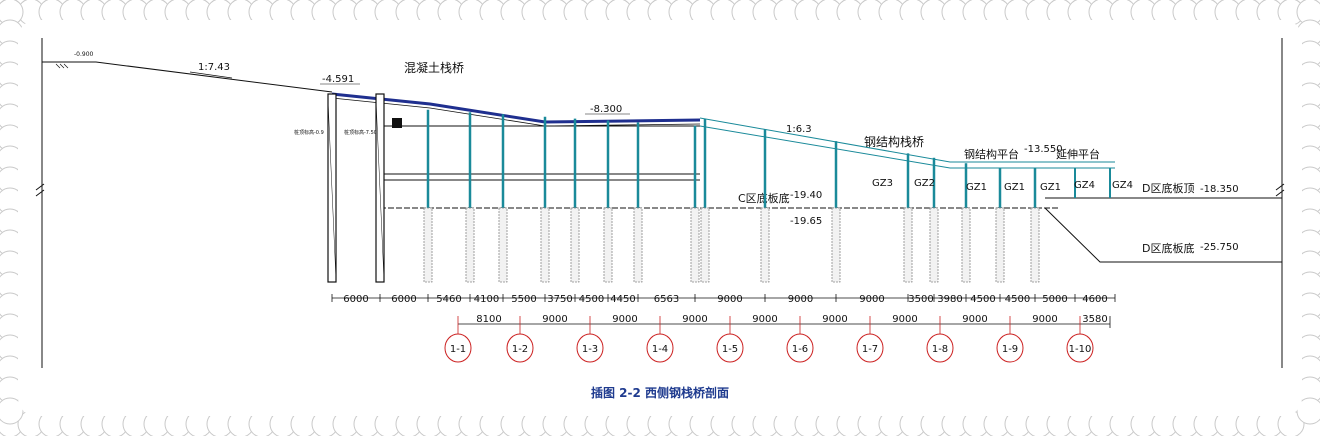 The width and height of the screenshot is (1320, 436). I want to click on dim-upper-value: 3500, so click(920, 299).